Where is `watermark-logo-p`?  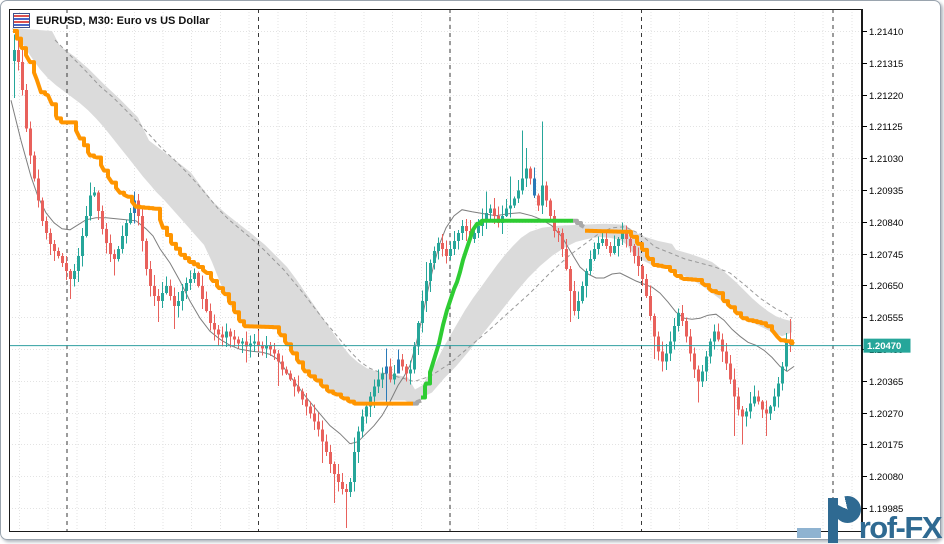
watermark-logo-p is located at coordinates (842, 519).